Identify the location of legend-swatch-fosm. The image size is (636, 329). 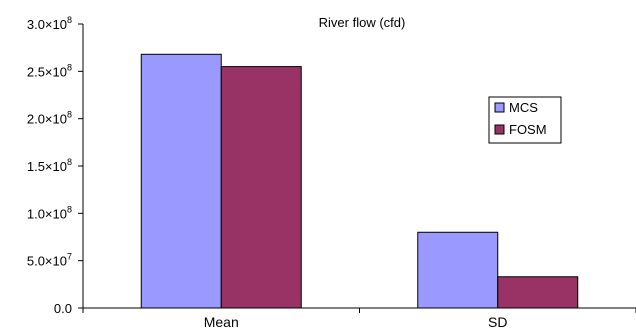
(499, 129).